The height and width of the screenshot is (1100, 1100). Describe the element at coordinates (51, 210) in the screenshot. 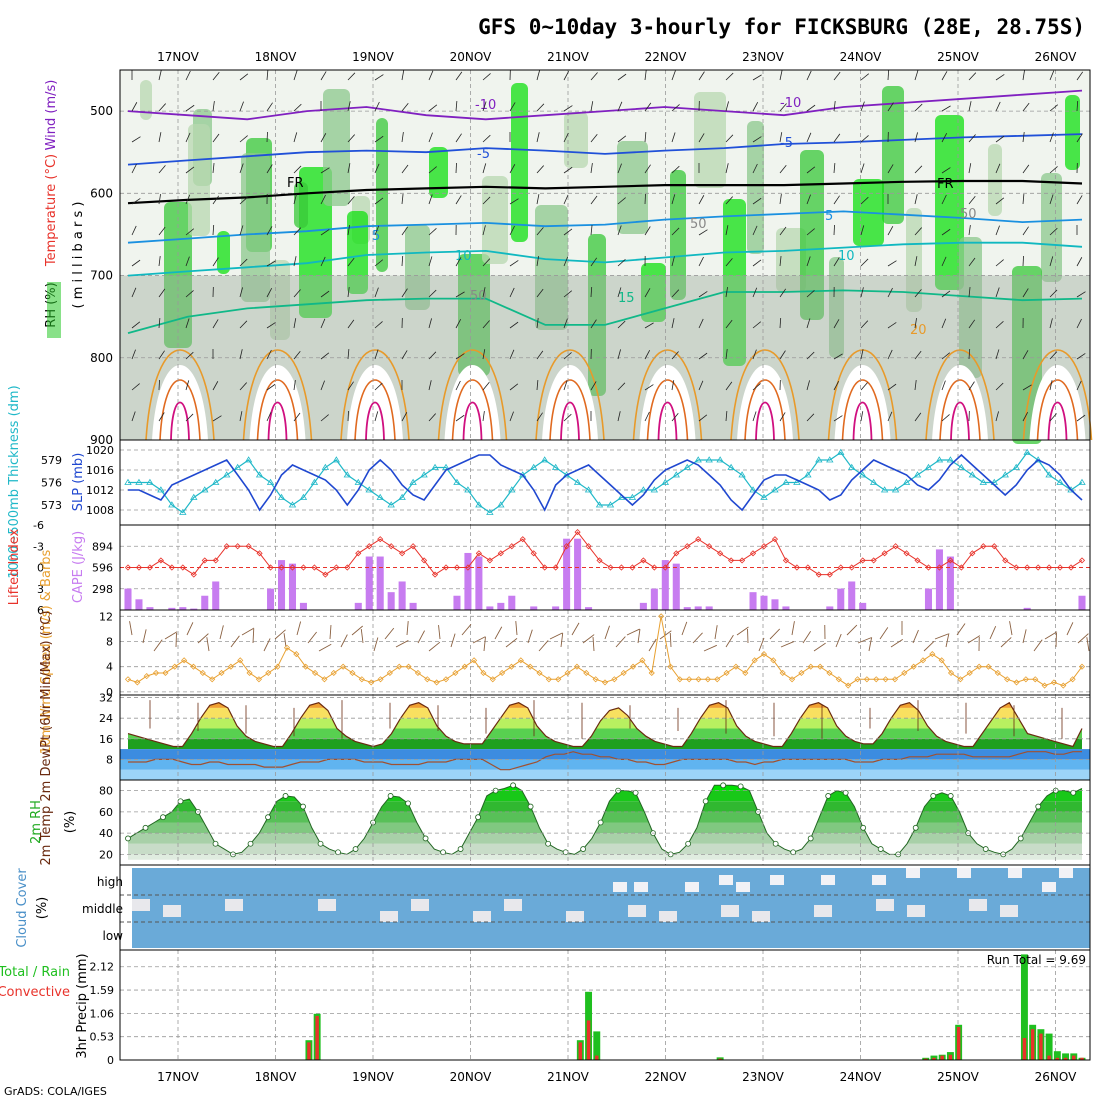

I see `temperature-label: Temperature (°C)` at that location.